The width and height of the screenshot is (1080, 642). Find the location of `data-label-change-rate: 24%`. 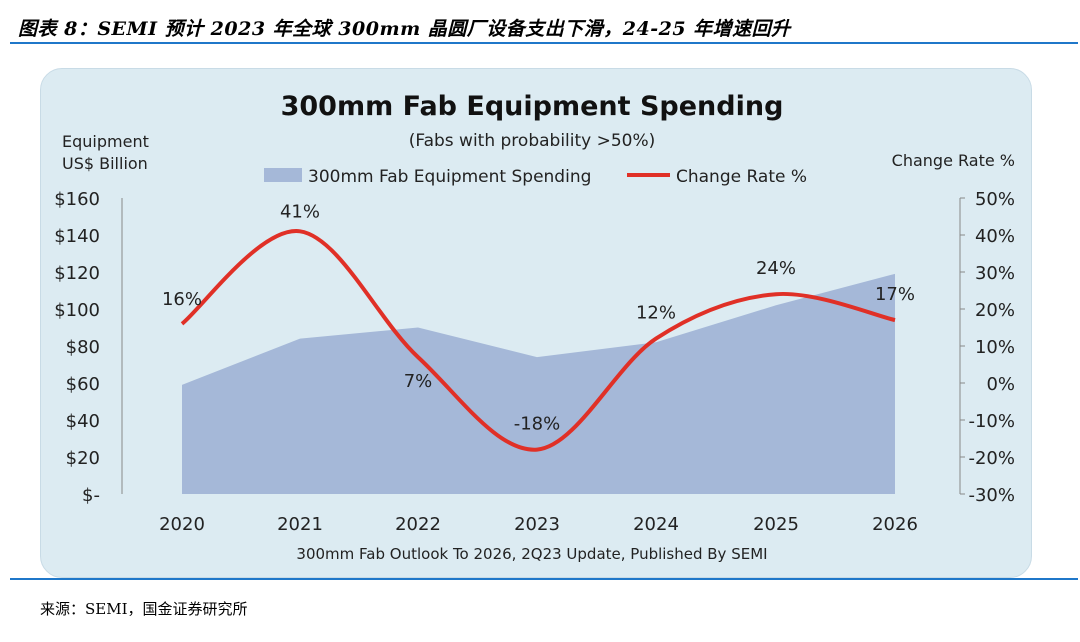

data-label-change-rate: 24% is located at coordinates (776, 268).